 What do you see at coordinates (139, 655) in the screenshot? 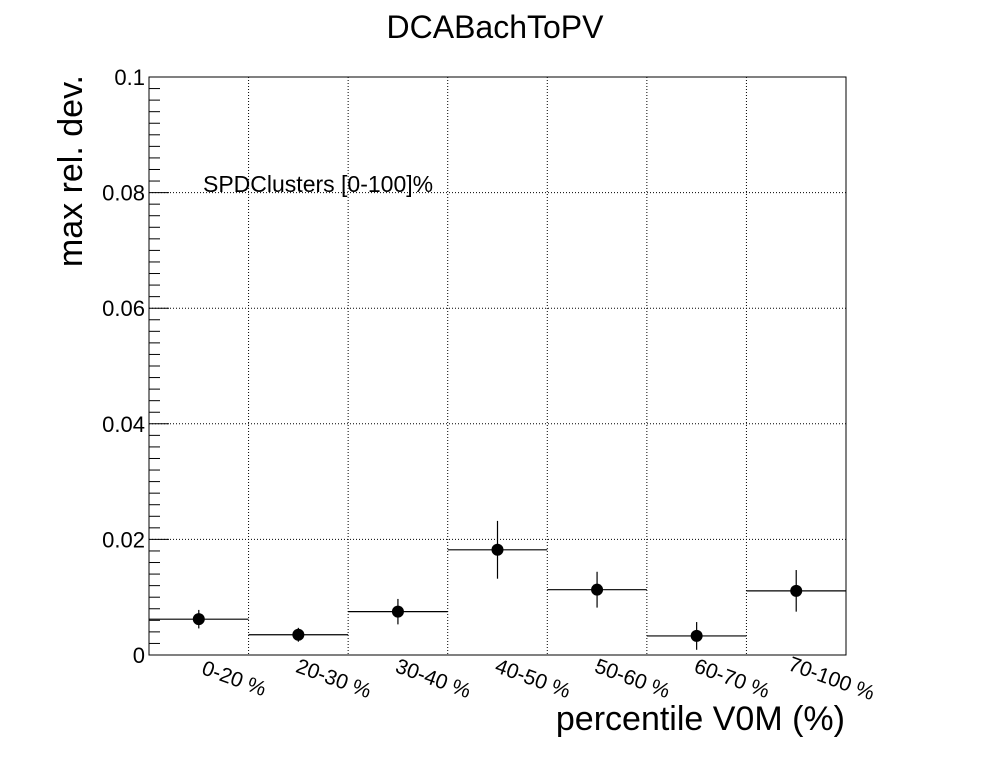
I see `y-tick-label: 0` at bounding box center [139, 655].